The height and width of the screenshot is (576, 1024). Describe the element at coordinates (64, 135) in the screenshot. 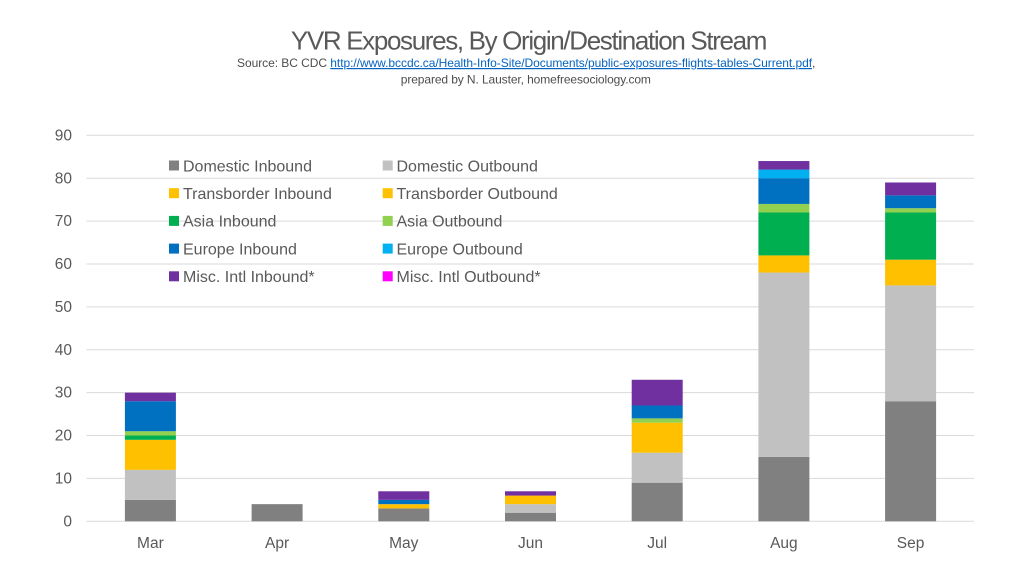

I see `svg-text: 90` at that location.